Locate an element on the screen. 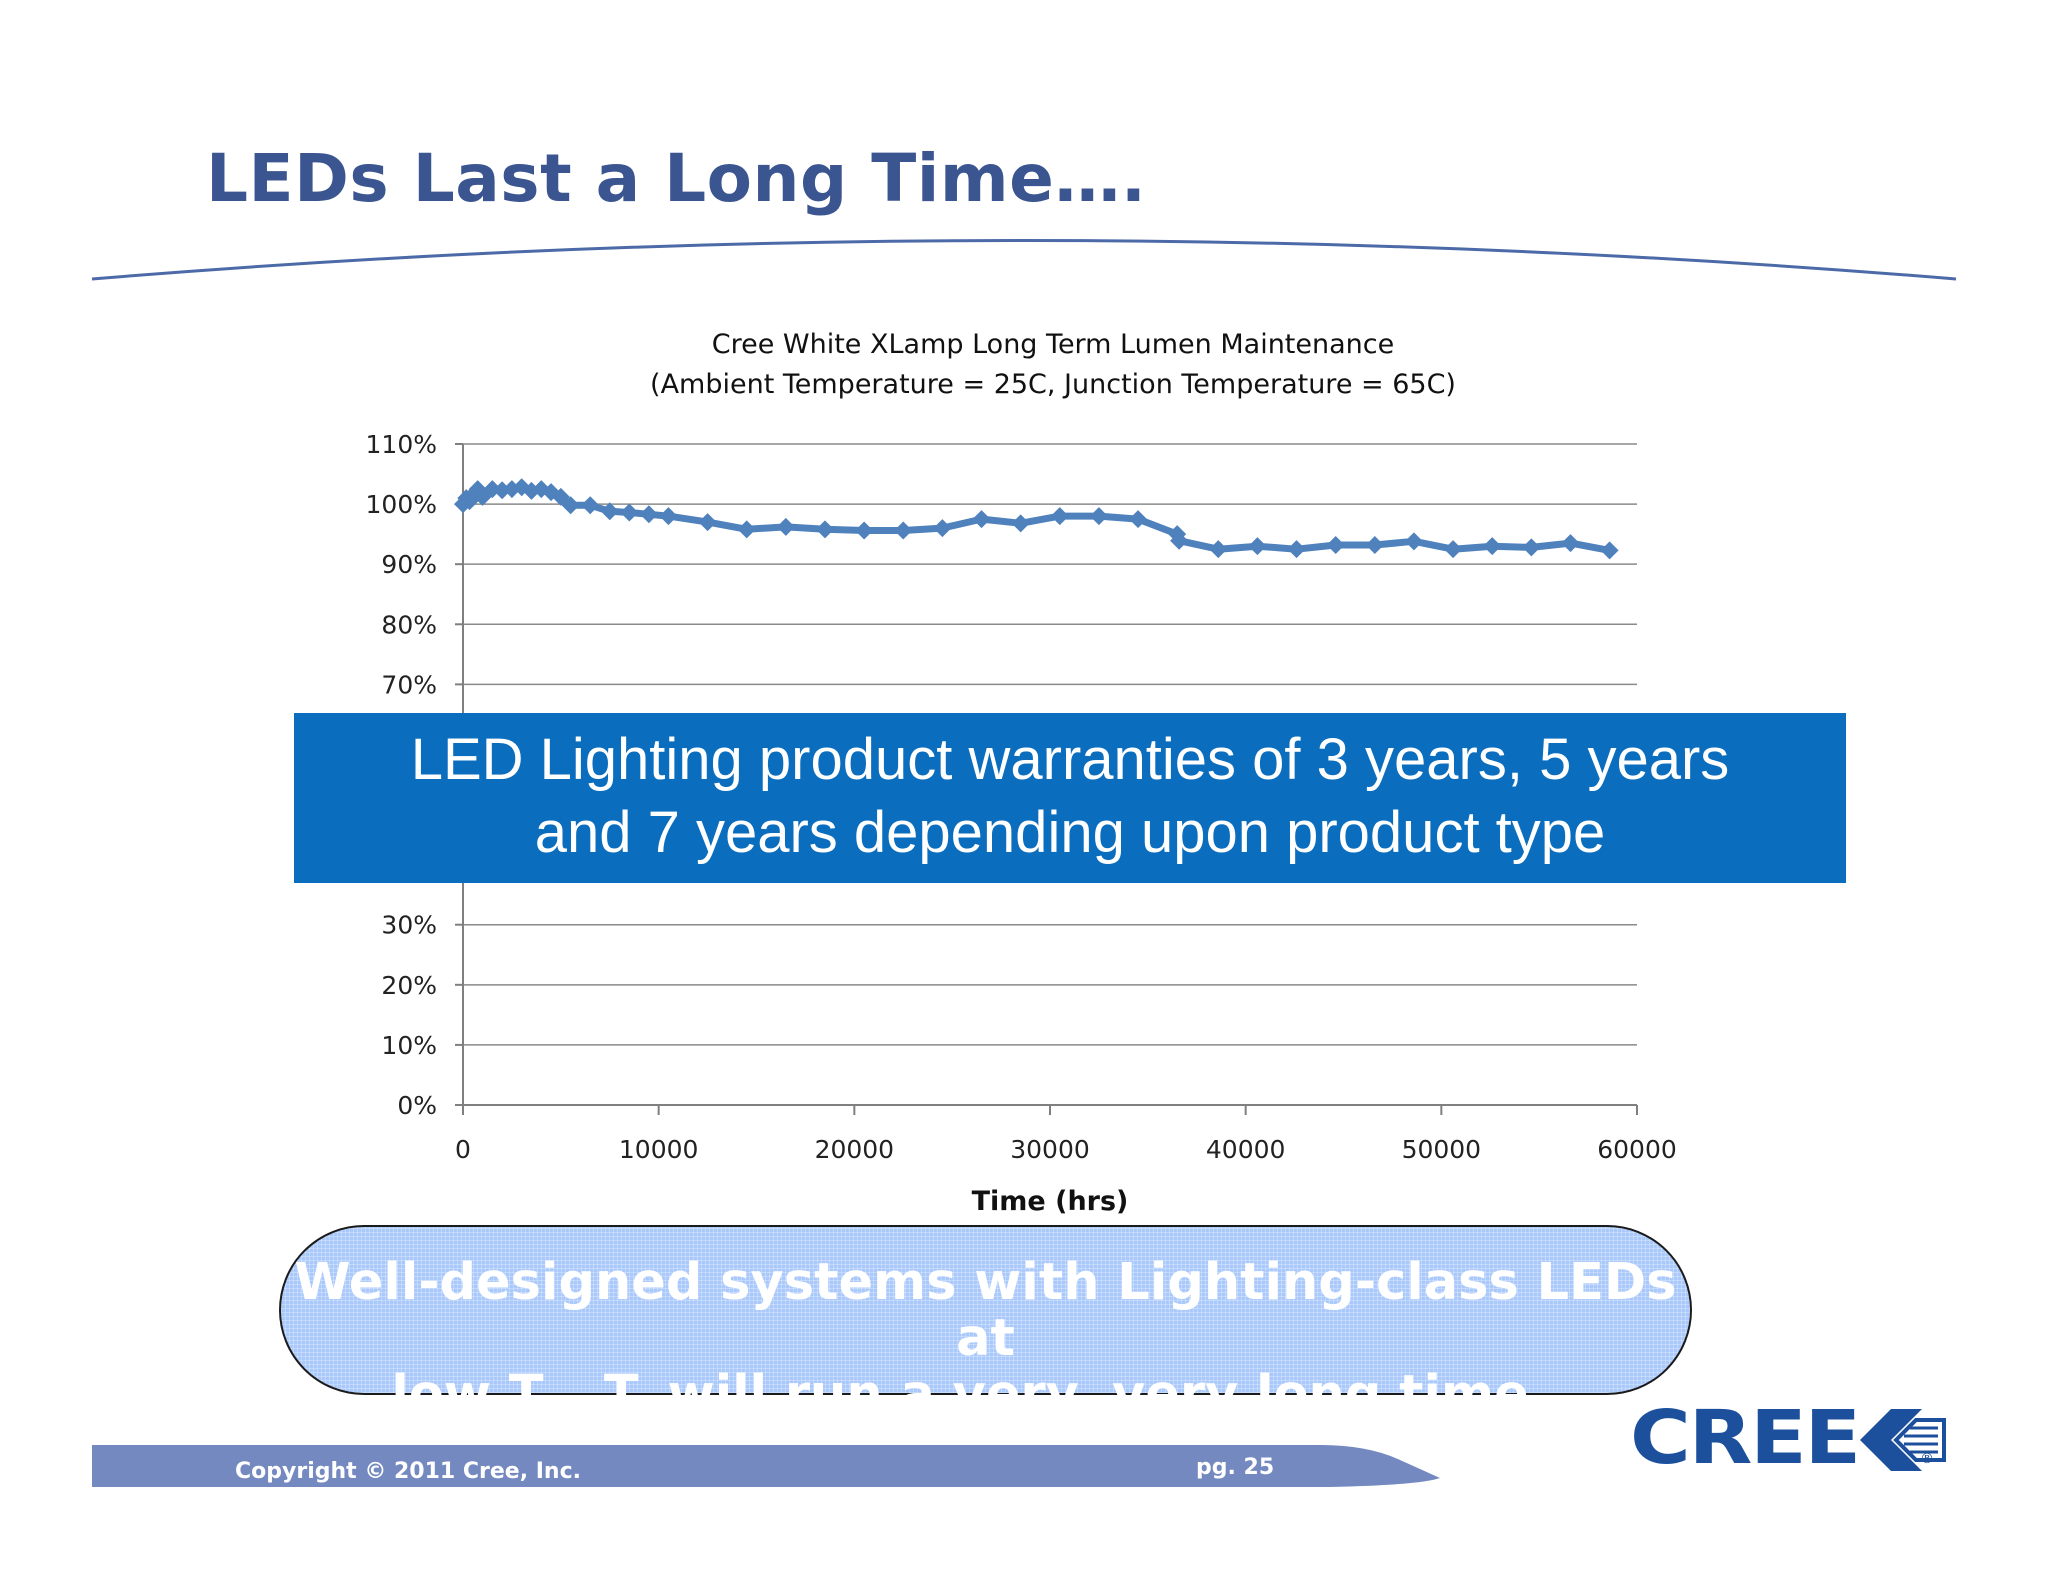  x-tick-label: 20000 is located at coordinates (855, 1149).